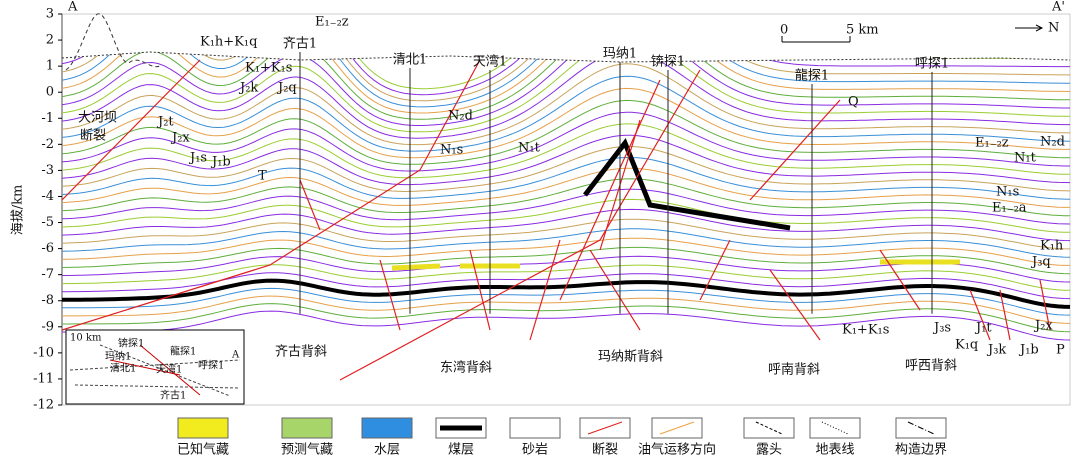  What do you see at coordinates (203, 450) in the screenshot?
I see `legend-label: 已知气藏` at bounding box center [203, 450].